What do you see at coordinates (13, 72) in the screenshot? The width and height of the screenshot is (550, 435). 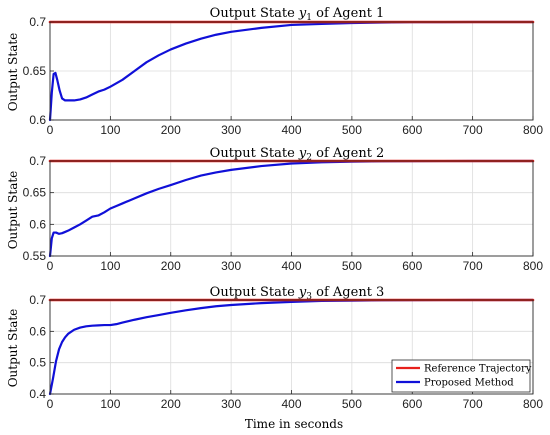 I see `panel-1-ylabel: Output State` at bounding box center [13, 72].